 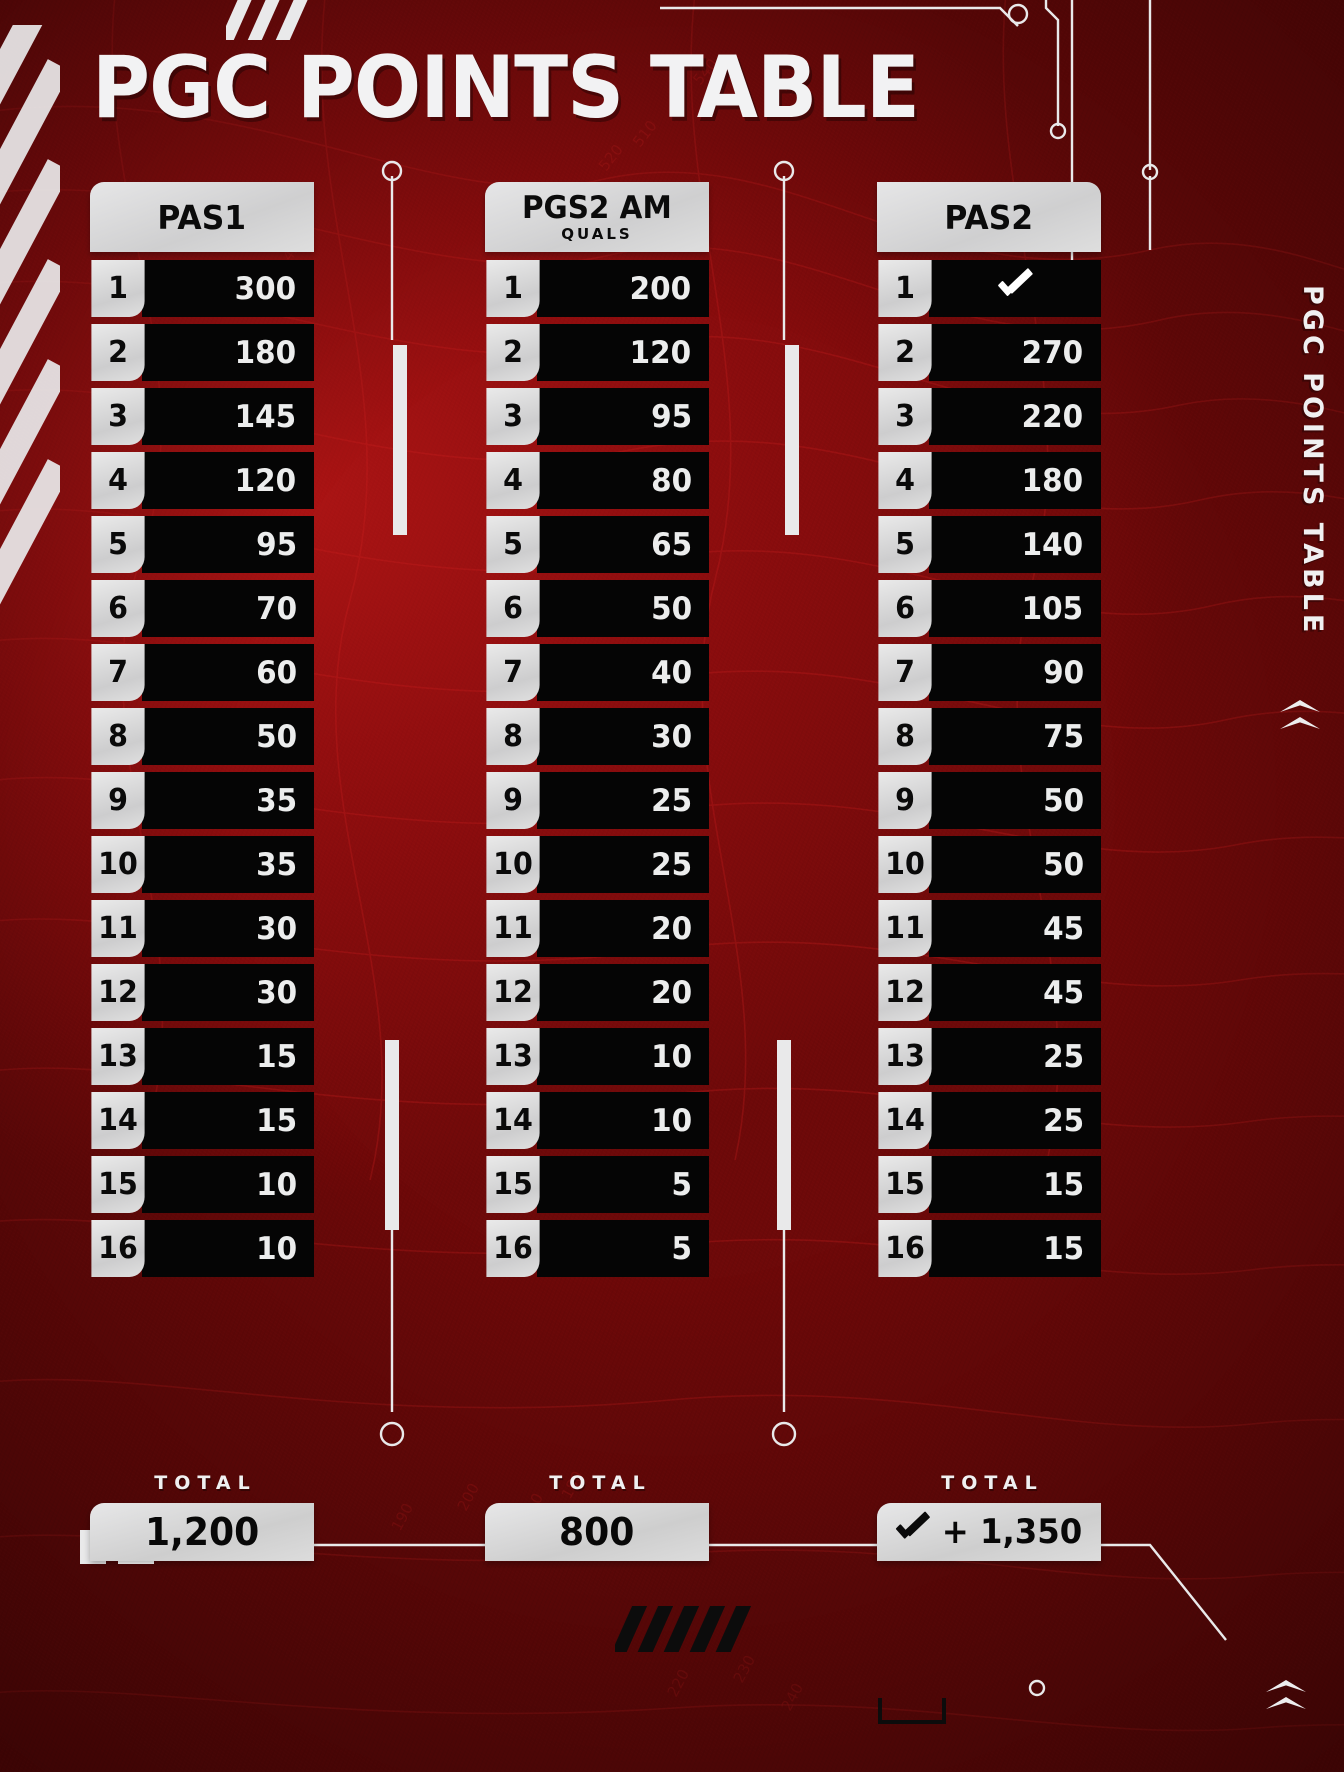 What do you see at coordinates (1015, 672) in the screenshot?
I see `points-value: 90` at bounding box center [1015, 672].